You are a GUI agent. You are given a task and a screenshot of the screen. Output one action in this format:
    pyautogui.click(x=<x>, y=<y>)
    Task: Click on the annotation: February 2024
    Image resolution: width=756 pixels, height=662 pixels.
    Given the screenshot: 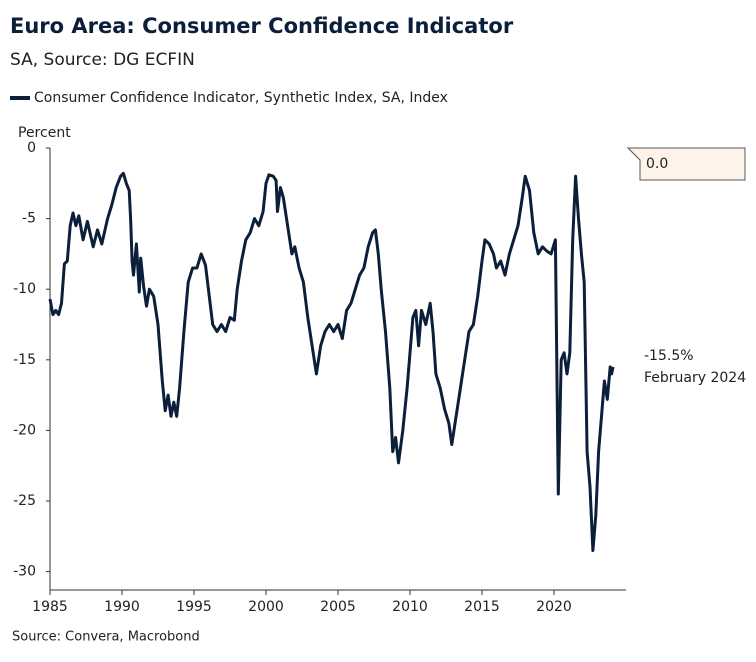 What is the action you would take?
    pyautogui.click(x=695, y=378)
    